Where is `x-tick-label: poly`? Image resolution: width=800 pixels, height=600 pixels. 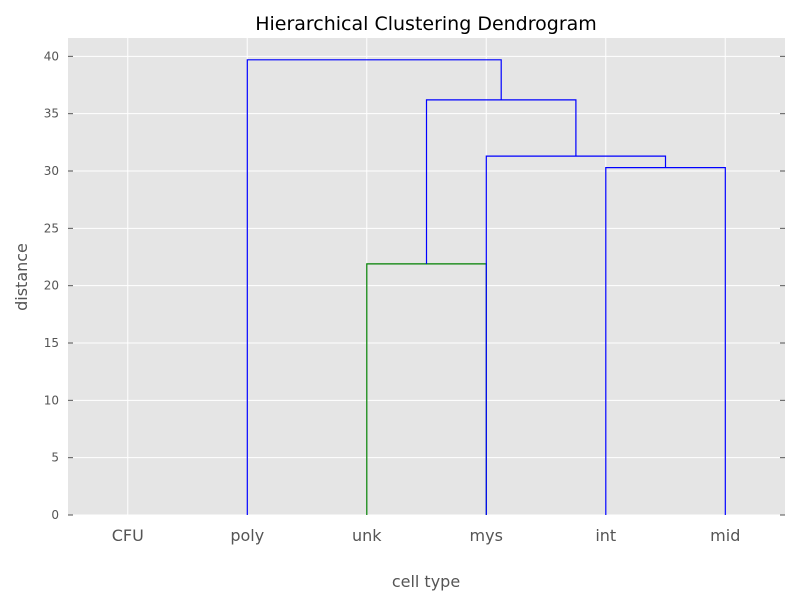 x-tick-label: poly is located at coordinates (247, 535).